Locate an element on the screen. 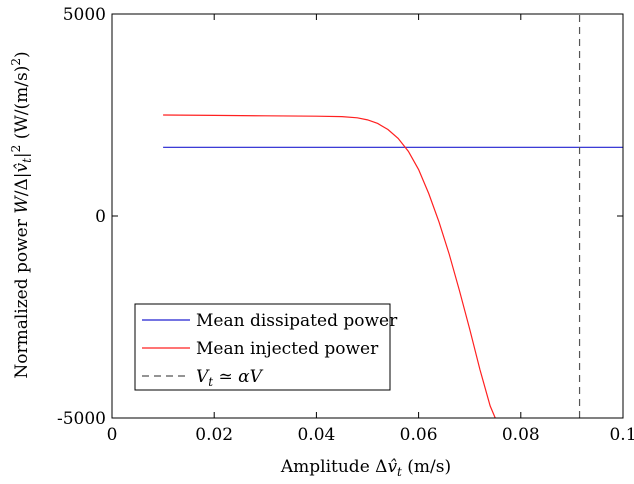  x-tick-label: 0 is located at coordinates (112, 435).